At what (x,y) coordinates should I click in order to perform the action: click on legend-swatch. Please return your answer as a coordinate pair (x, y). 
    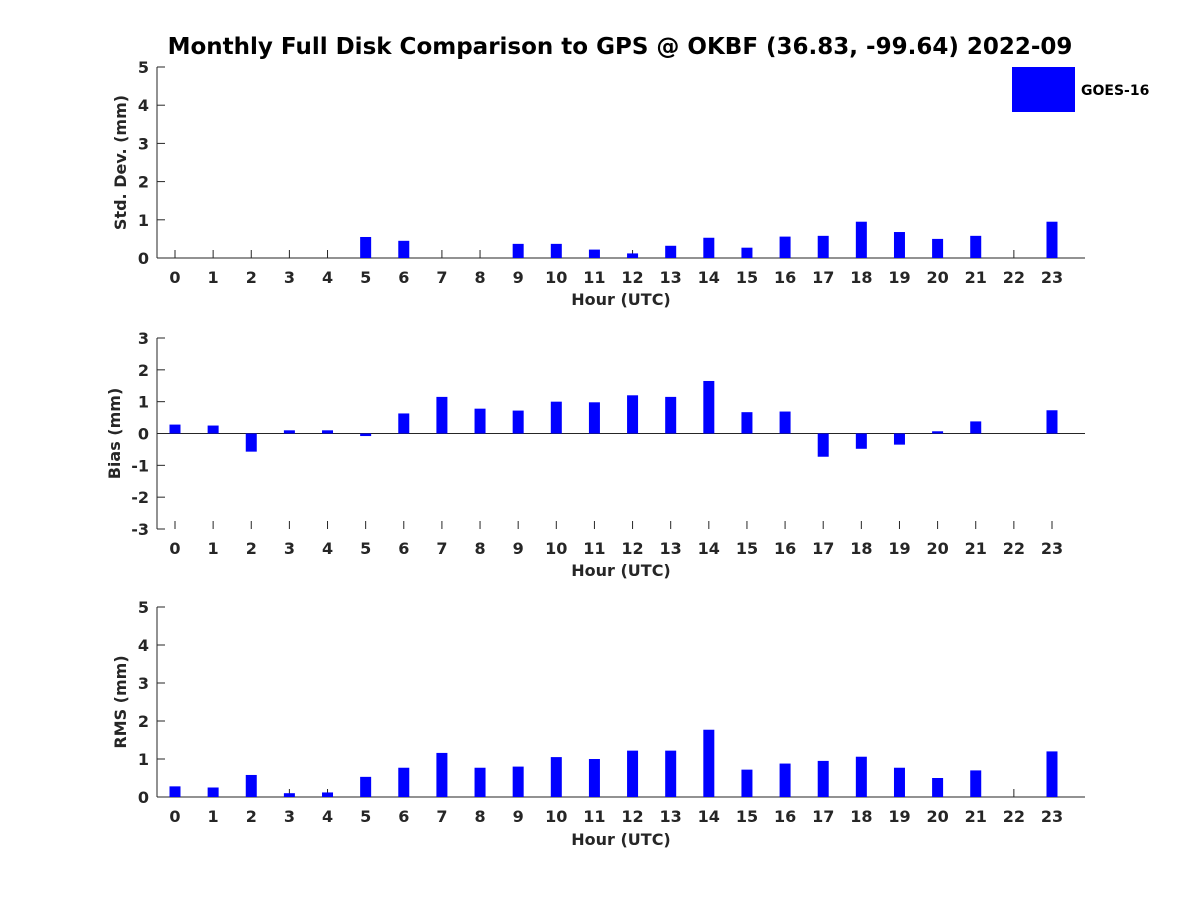
    Looking at the image, I should click on (1043, 89).